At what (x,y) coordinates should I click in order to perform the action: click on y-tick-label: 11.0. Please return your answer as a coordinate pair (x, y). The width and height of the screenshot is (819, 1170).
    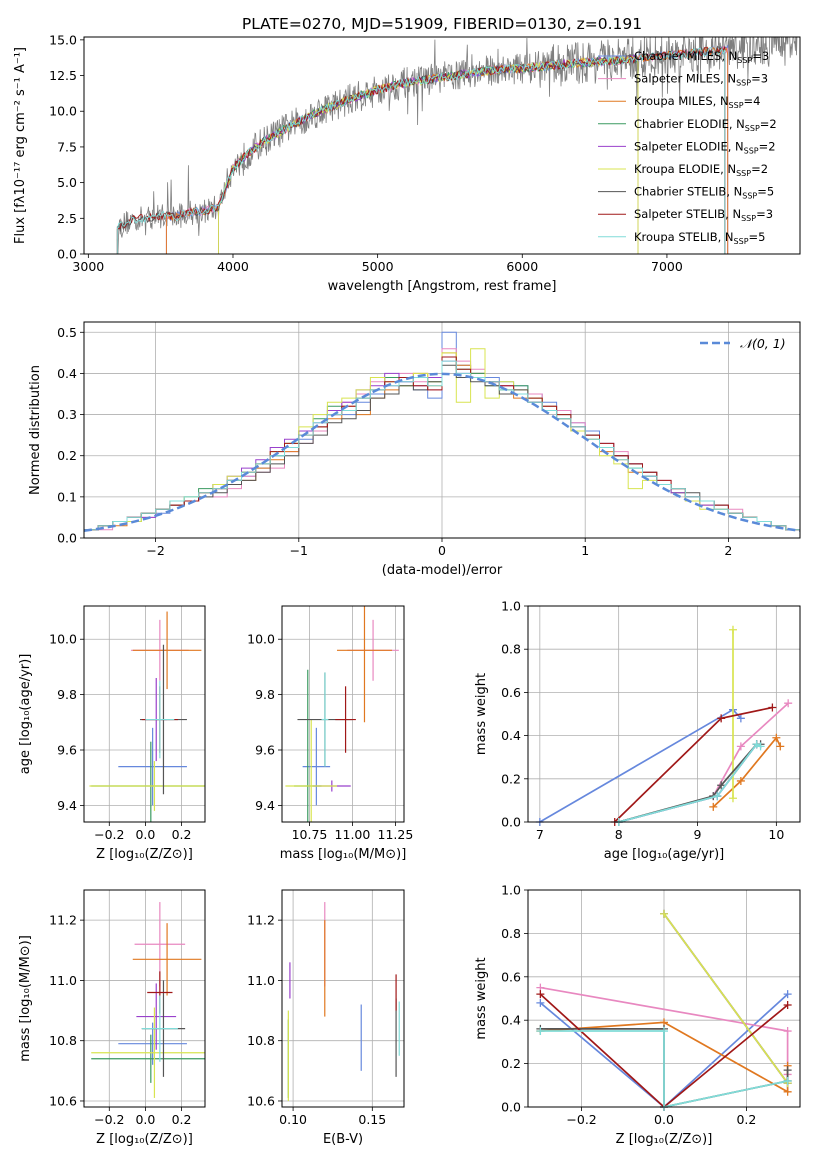
    Looking at the image, I should click on (261, 980).